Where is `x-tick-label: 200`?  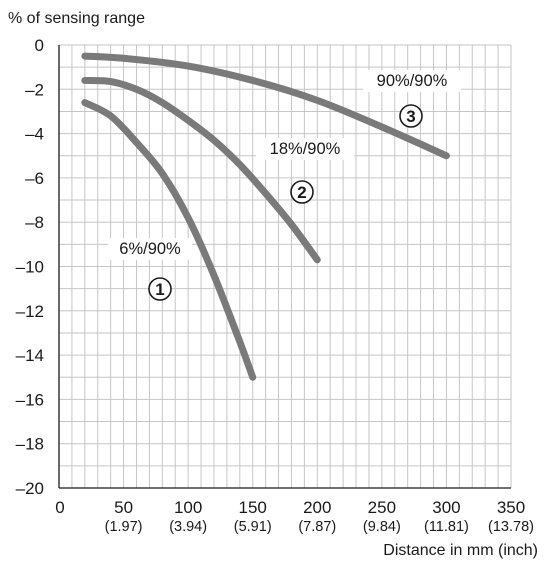 x-tick-label: 200 is located at coordinates (317, 507).